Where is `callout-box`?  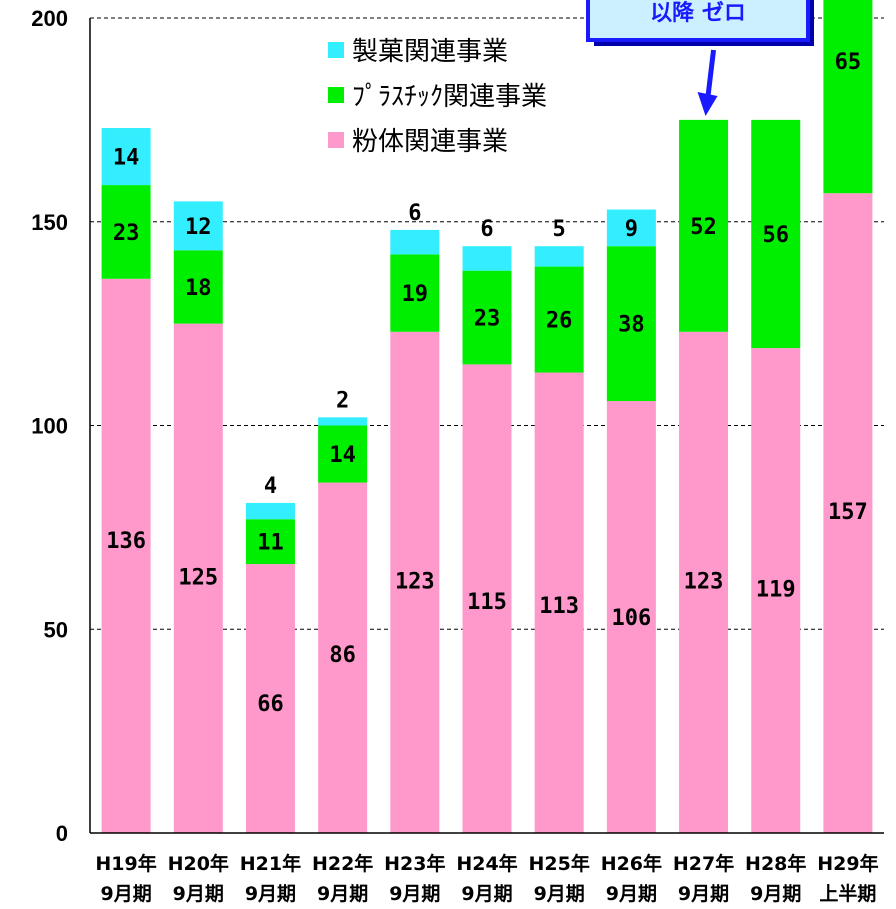
callout-box is located at coordinates (698, 21).